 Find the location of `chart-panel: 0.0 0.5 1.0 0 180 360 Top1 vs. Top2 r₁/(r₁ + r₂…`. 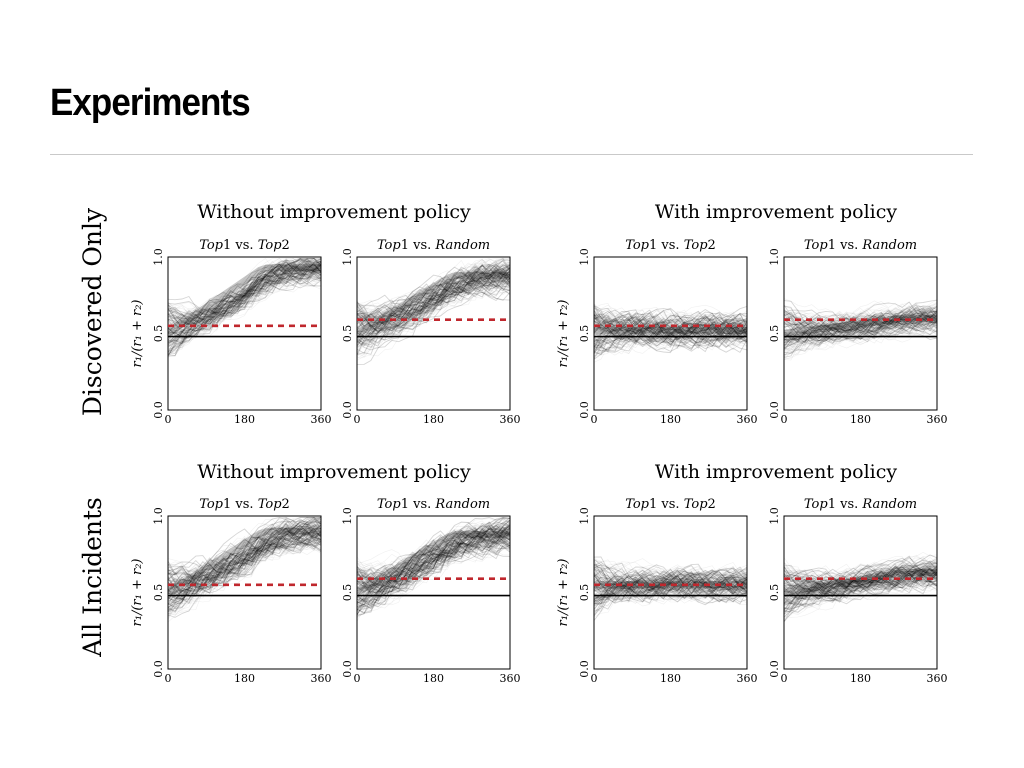

chart-panel: 0.0 0.5 1.0 0 180 360 Top1 vs. Top2 r₁/(r₁ + r₂… is located at coordinates (657, 591).